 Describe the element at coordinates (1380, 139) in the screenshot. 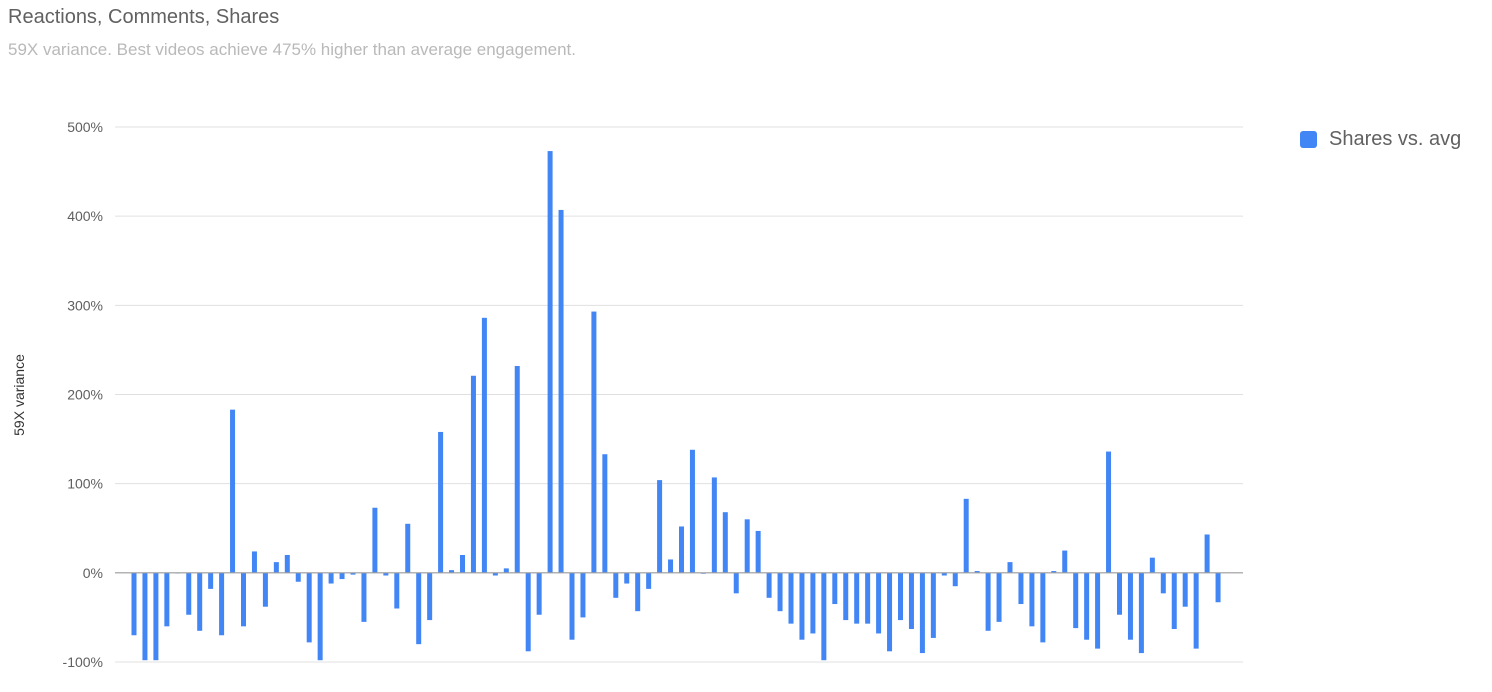

I see `legend: Shares vs. avg` at that location.